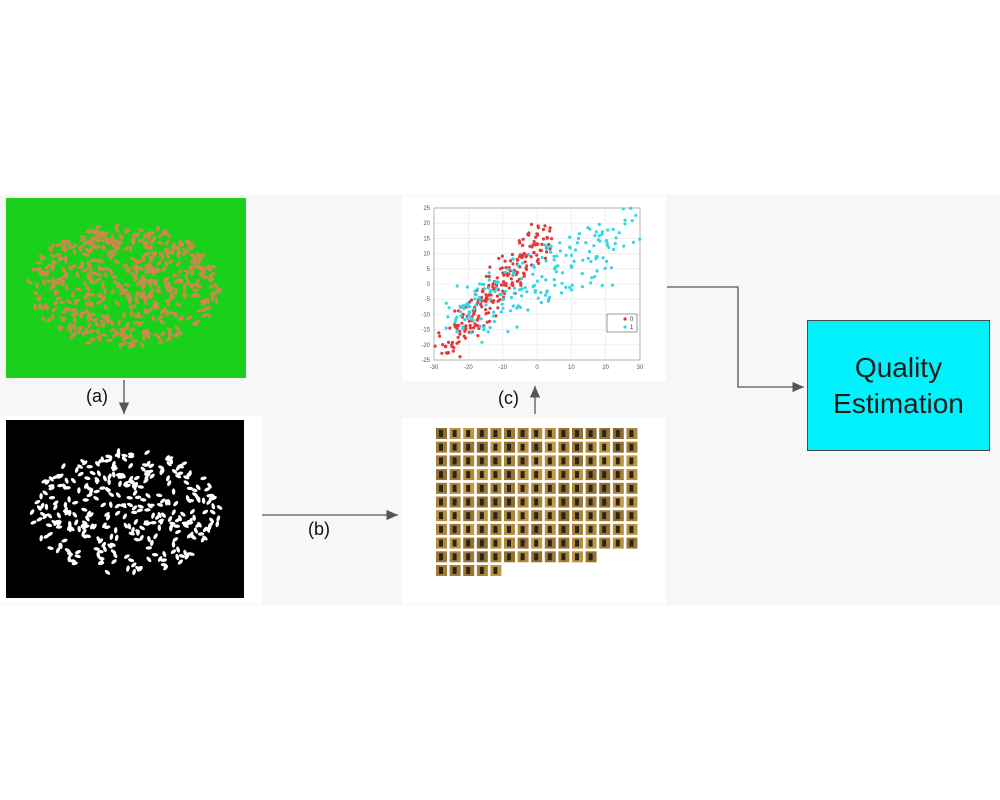 This screenshot has width=1000, height=800. I want to click on y-tick-label: -10, so click(425, 315).